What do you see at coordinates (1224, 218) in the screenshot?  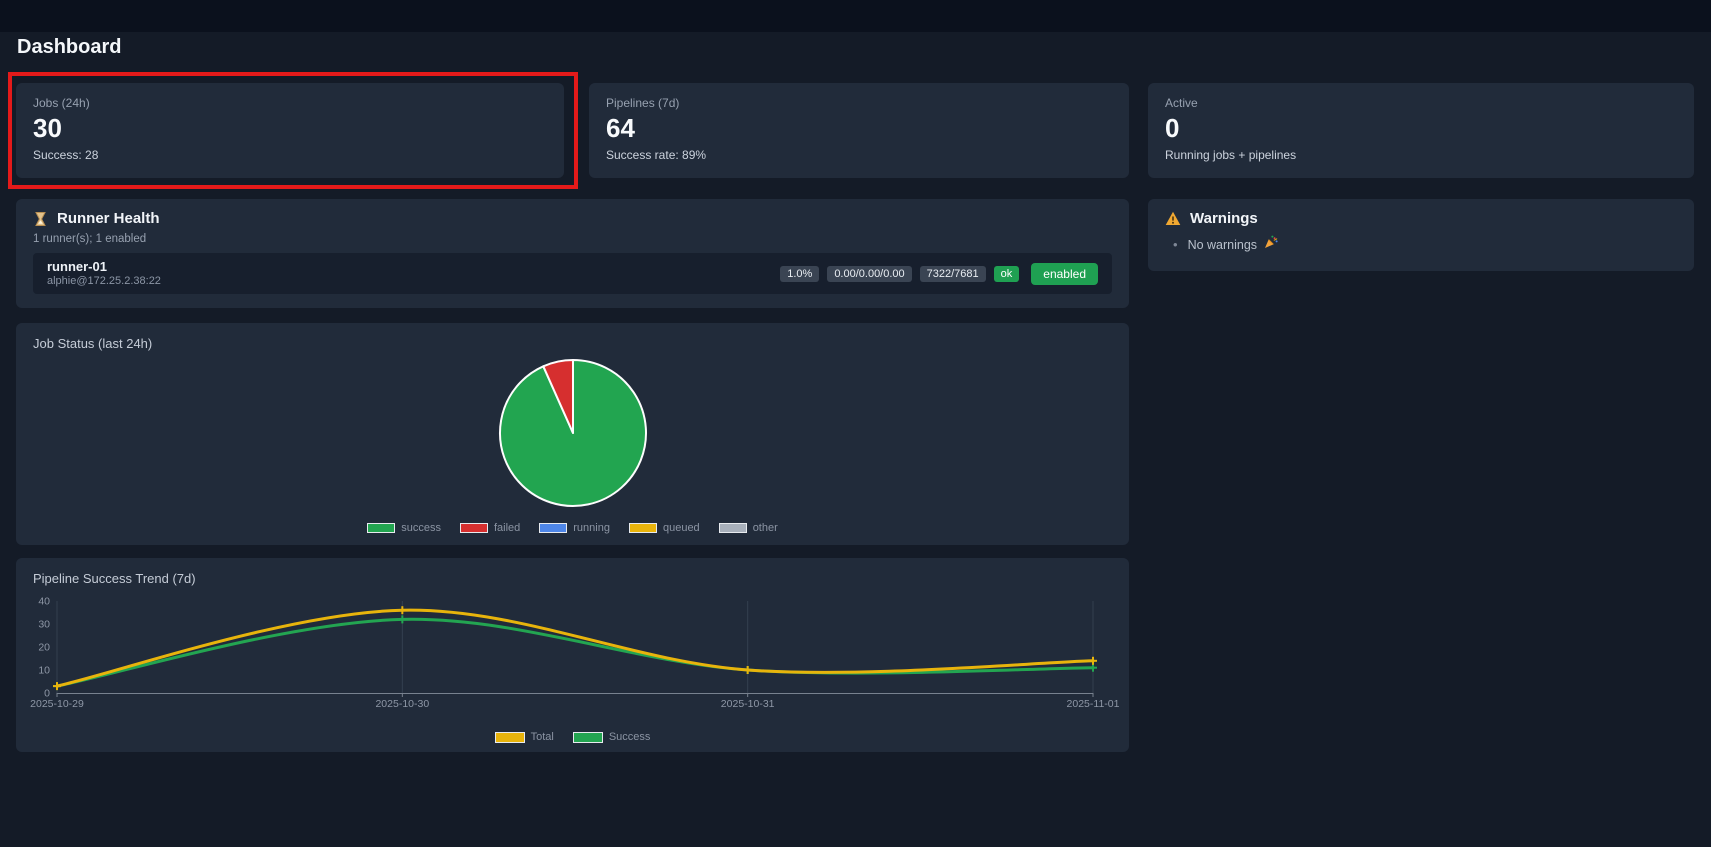 I see `warnings-title: Warnings` at bounding box center [1224, 218].